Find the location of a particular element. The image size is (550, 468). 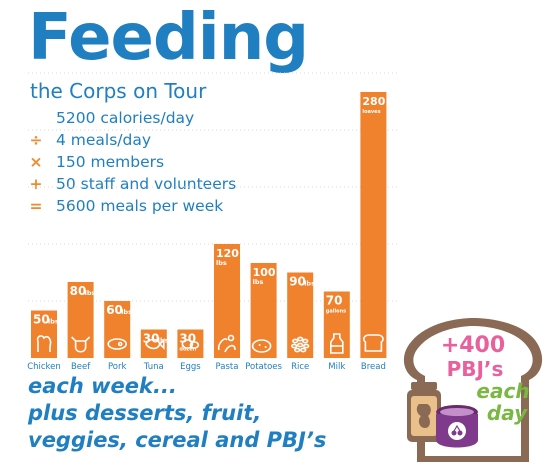

bar-value-label: 50 is located at coordinates (41, 320).